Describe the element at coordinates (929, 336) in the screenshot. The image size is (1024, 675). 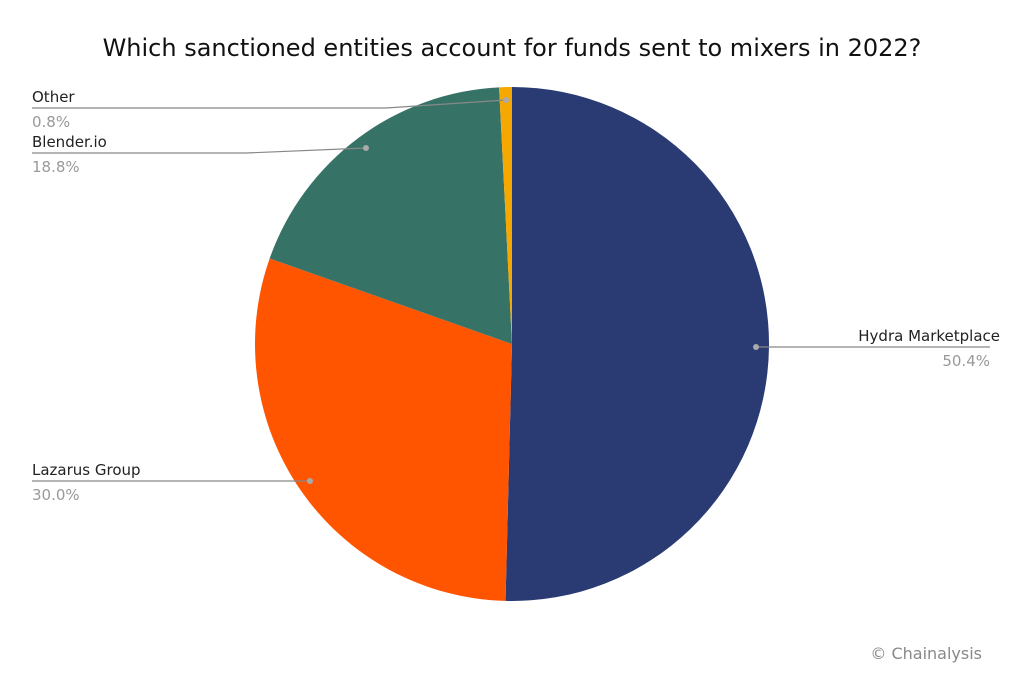
I see `slice-label-0: Hydra Marketplace` at that location.